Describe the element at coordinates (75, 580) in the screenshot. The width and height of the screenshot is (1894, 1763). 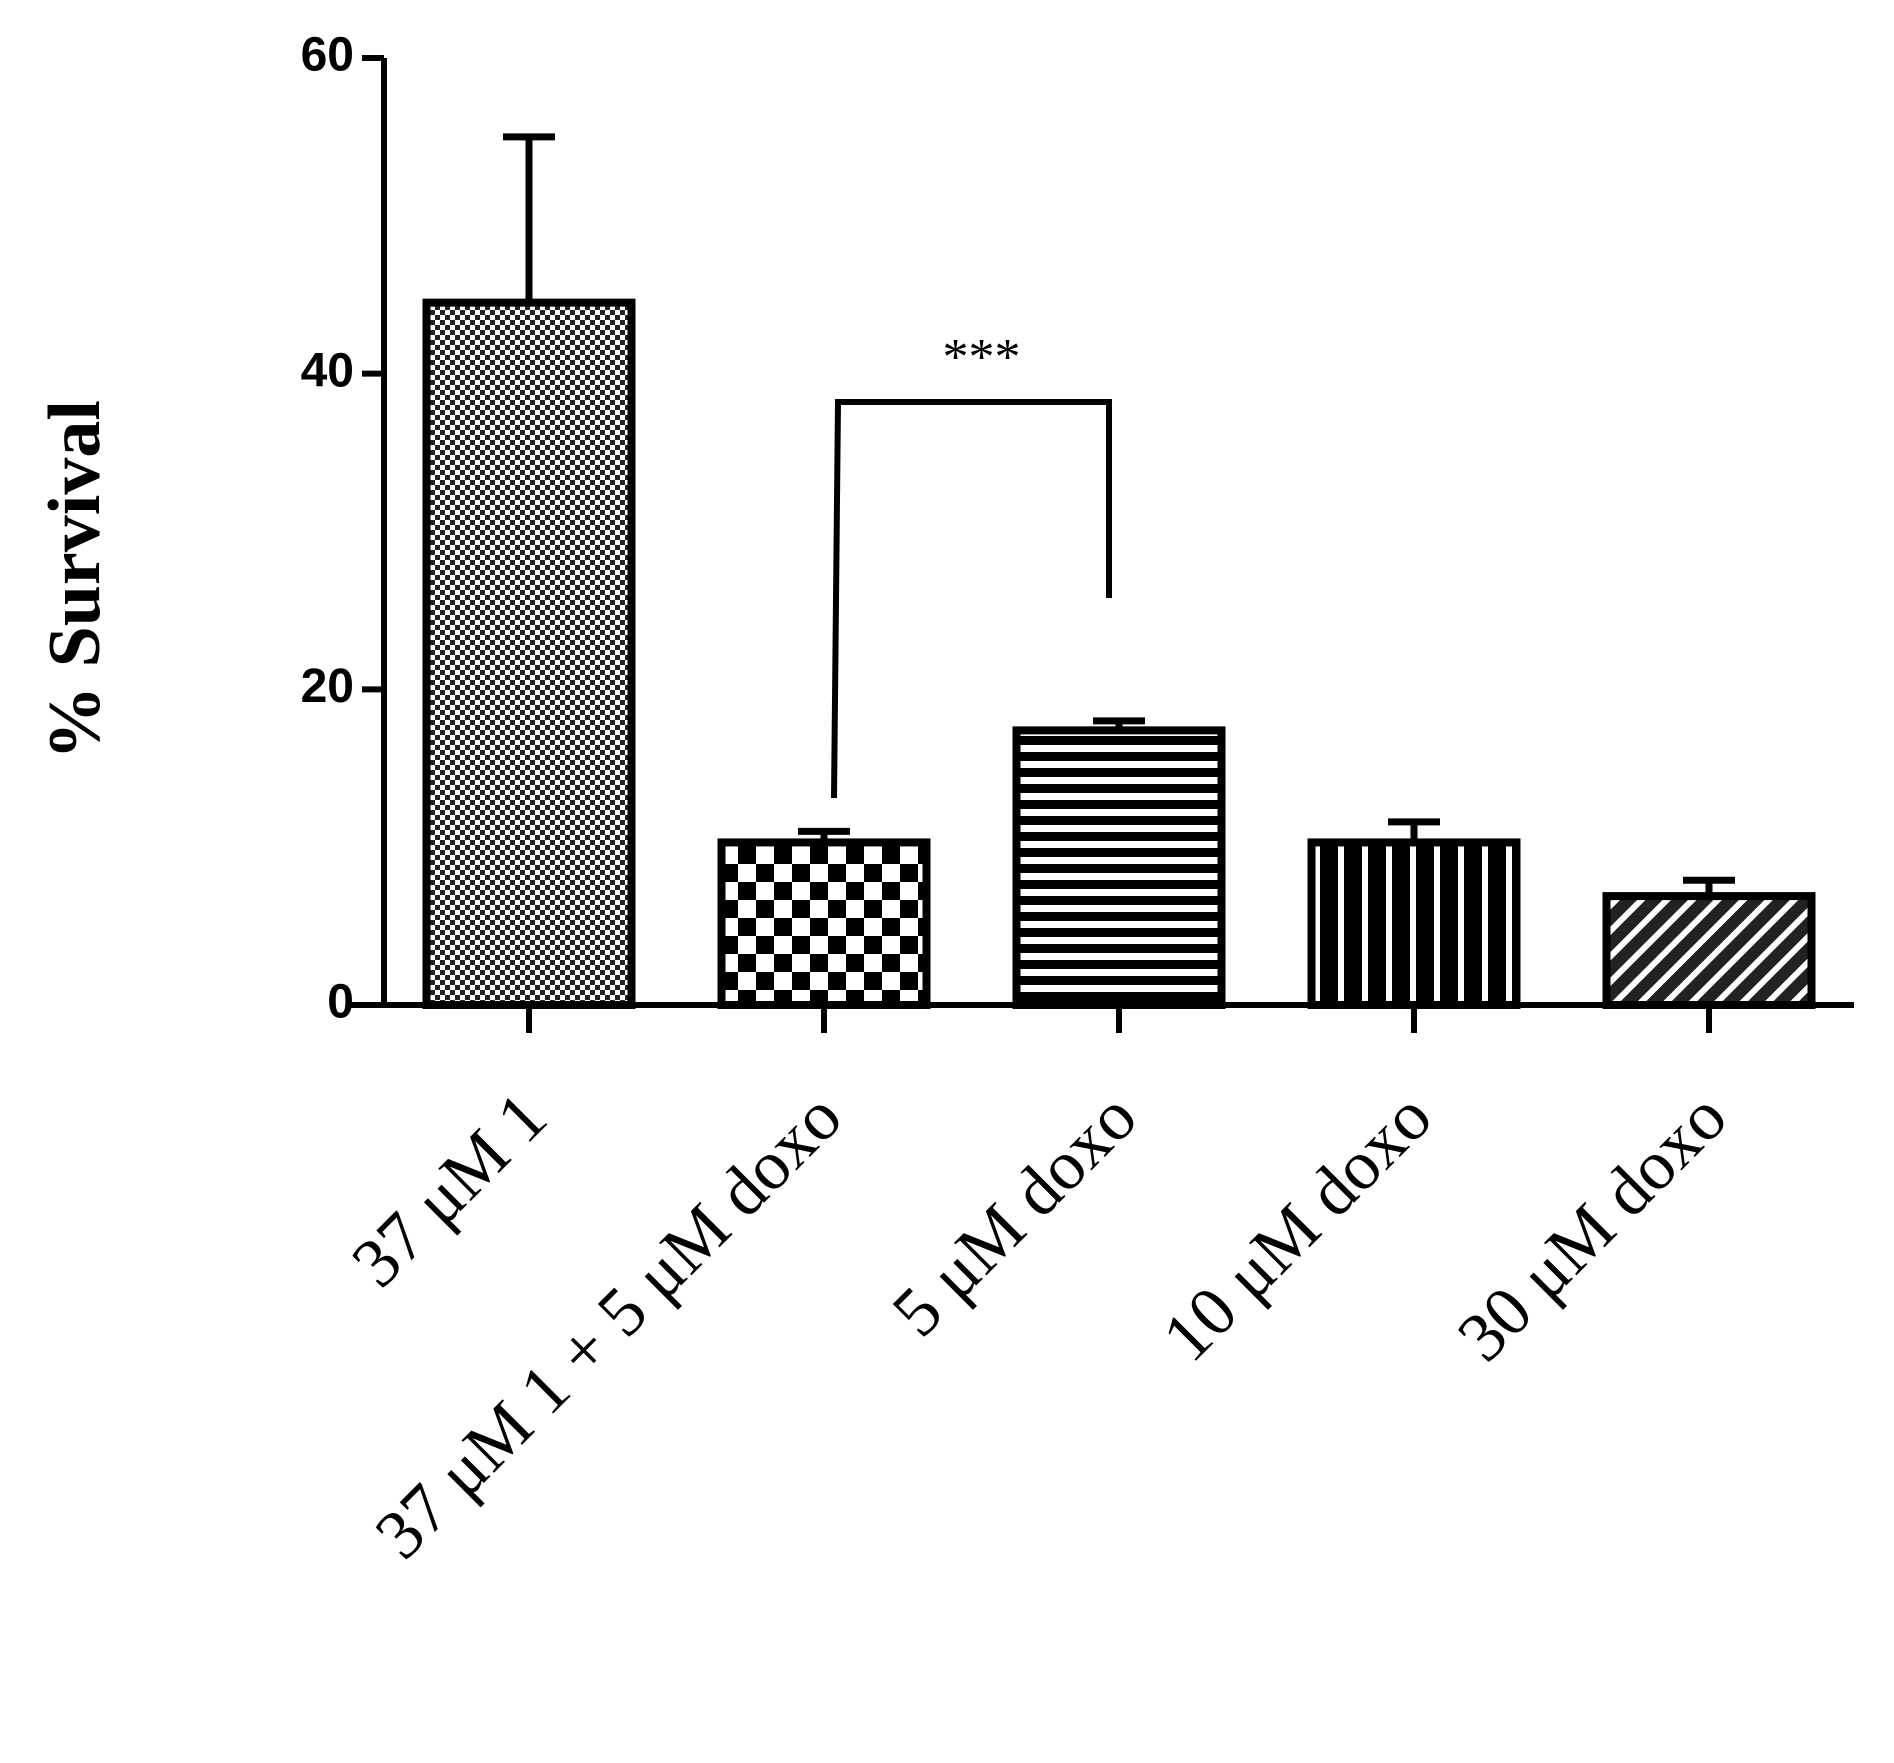
I see `y-axis-label: % Survival` at that location.